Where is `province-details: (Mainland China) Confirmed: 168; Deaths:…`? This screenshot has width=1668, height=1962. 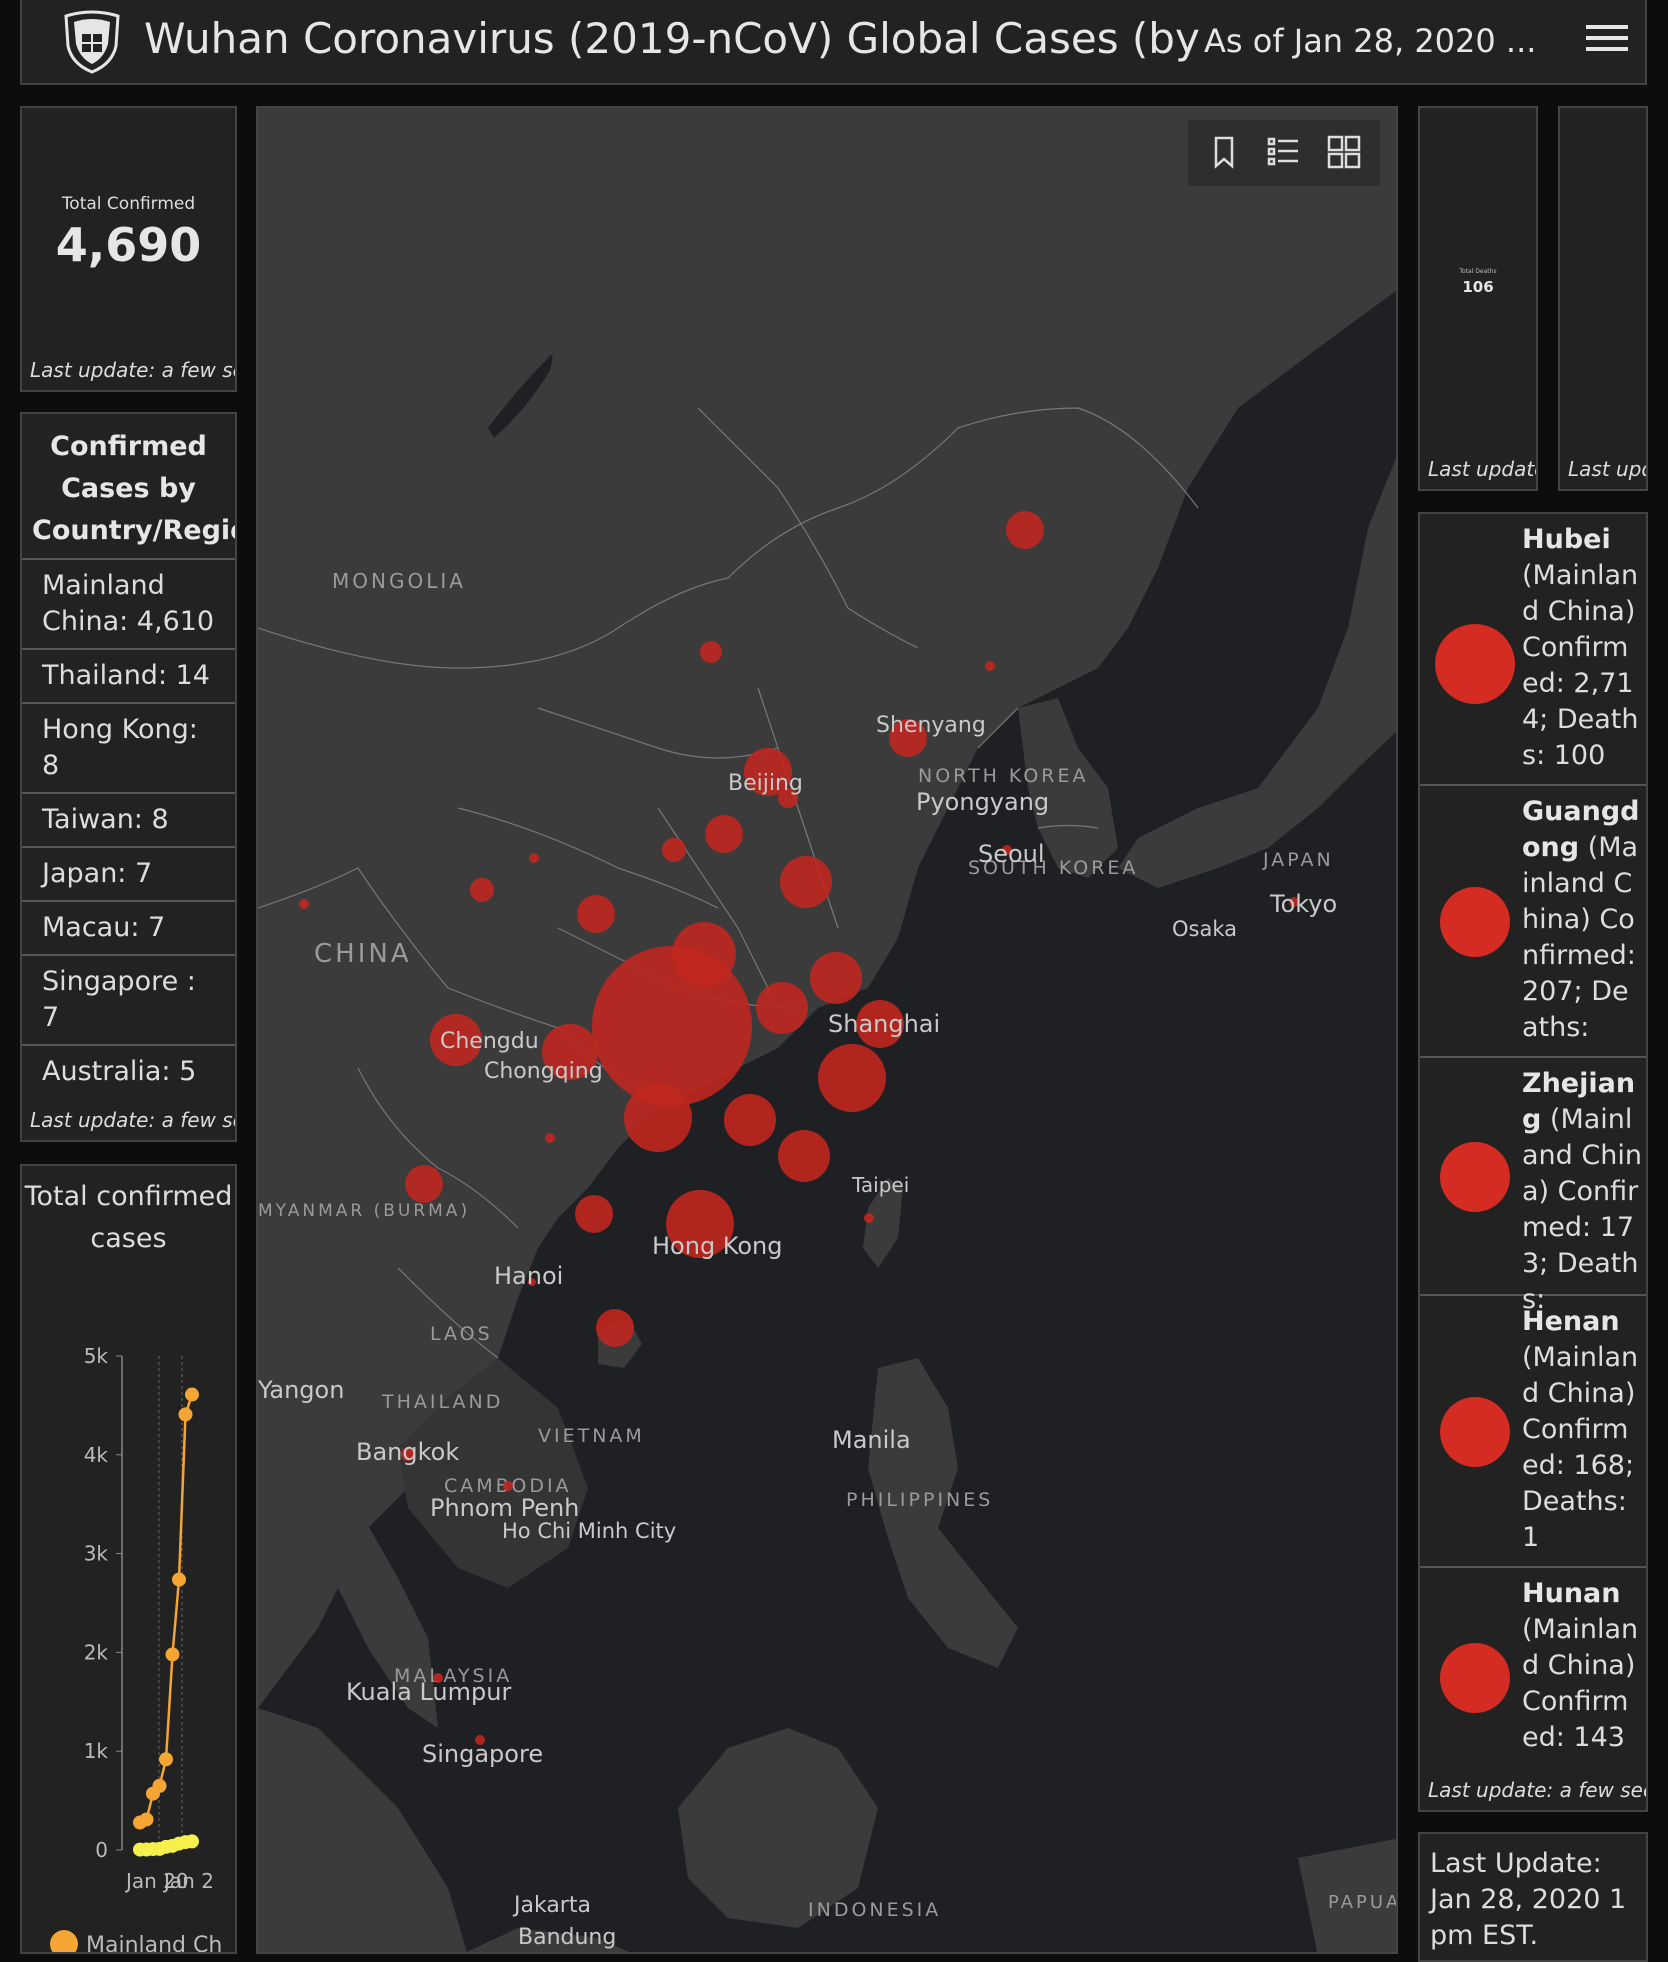
province-details: (Mainland China) Confirmed: 168; Deaths:… is located at coordinates (1580, 1447).